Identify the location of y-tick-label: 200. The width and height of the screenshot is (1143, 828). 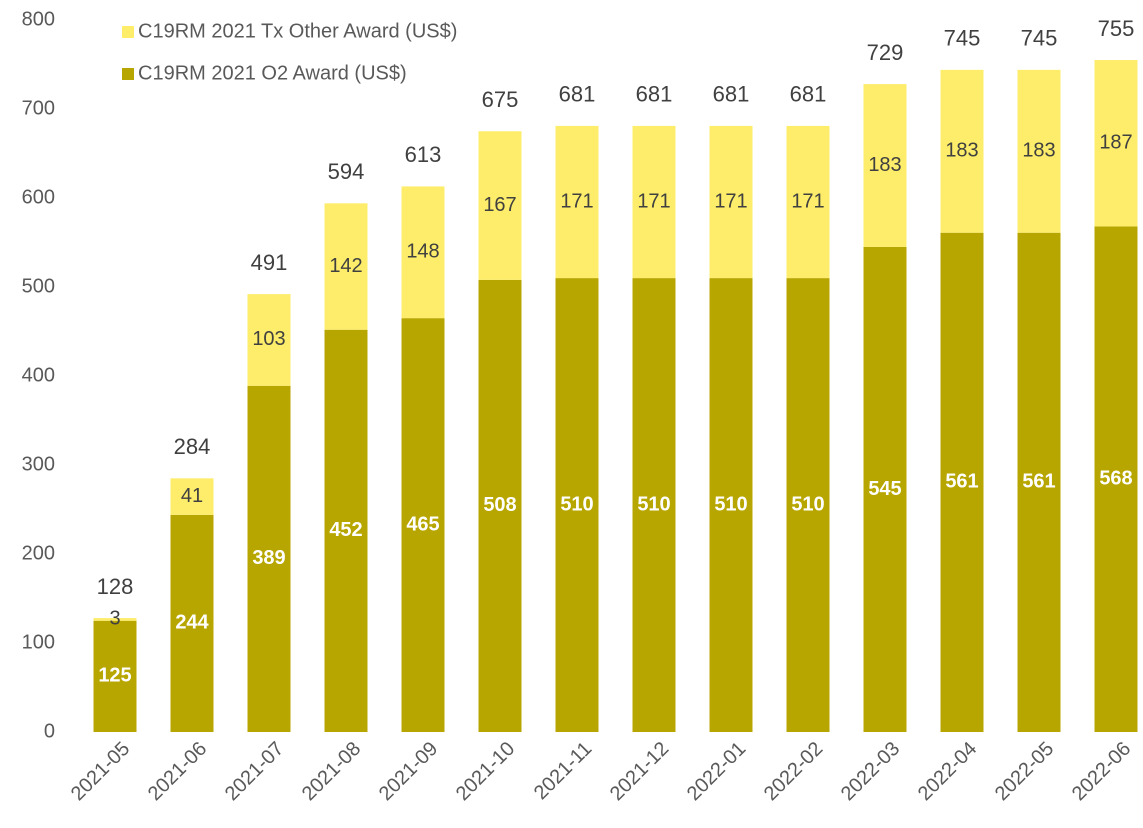
(38, 553).